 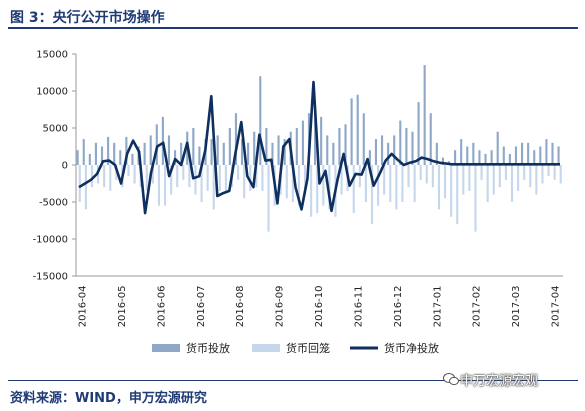 I want to click on x-tick-label: 2016-04, so click(x=83, y=307).